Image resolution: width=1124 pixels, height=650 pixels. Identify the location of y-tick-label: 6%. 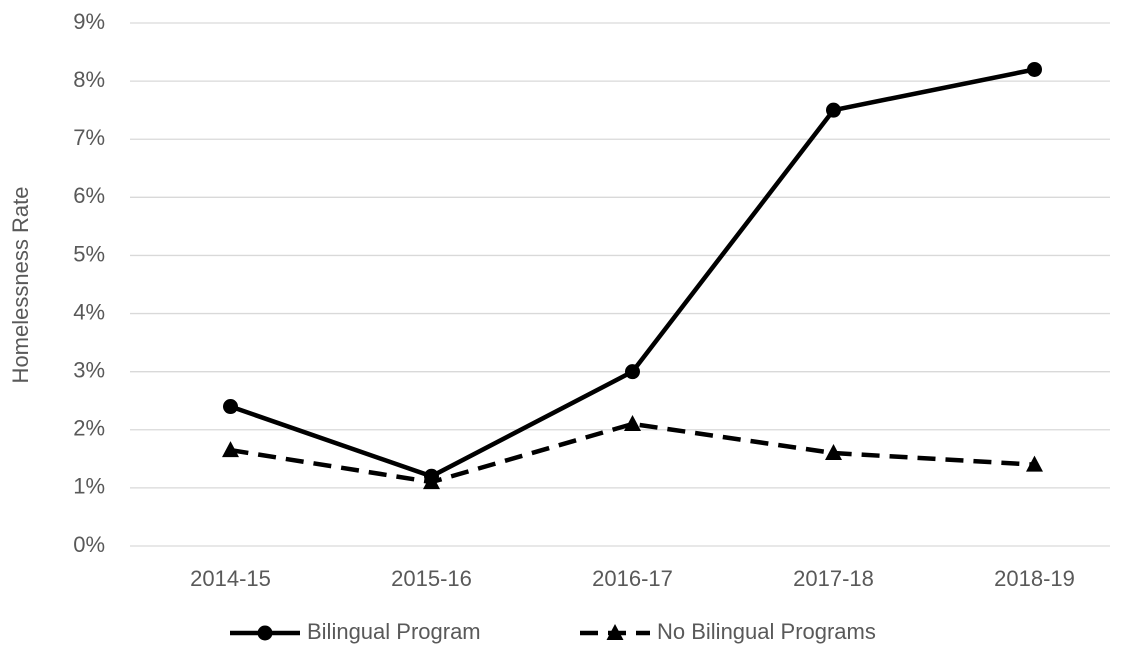
(89, 195).